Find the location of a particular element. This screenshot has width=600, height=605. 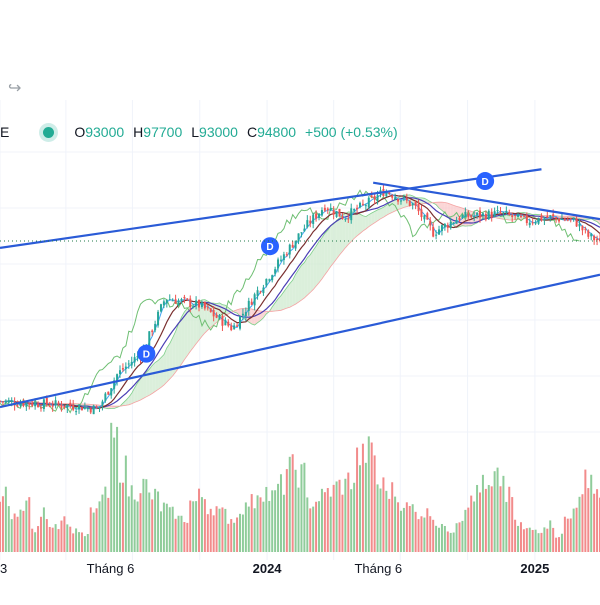

redo-icon: ↪ is located at coordinates (14, 88).